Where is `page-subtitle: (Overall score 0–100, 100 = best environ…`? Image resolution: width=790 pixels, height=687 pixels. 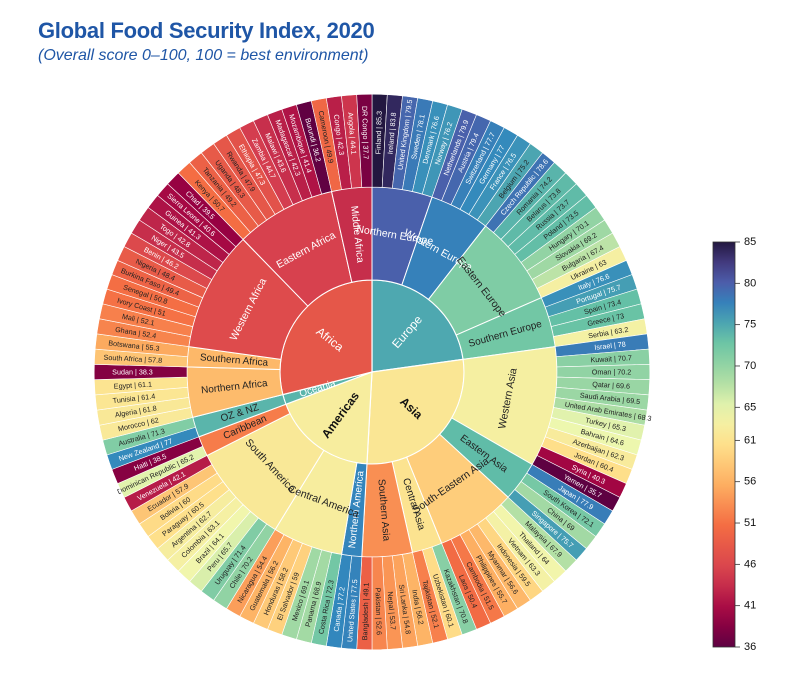
page-subtitle: (Overall score 0–100, 100 = best environ… is located at coordinates (203, 55).